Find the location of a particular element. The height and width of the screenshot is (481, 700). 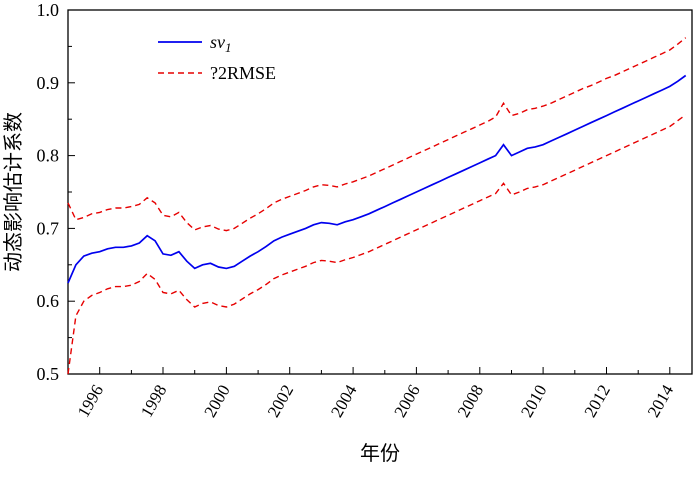

x-tick-label: 2006 is located at coordinates (406, 401).